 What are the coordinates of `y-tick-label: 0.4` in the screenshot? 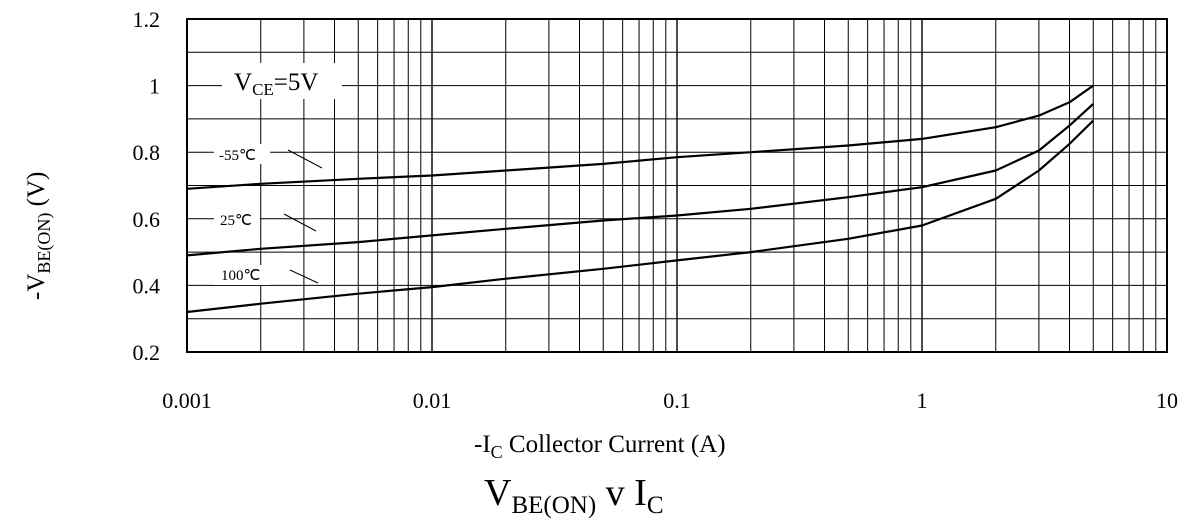 It's located at (147, 285).